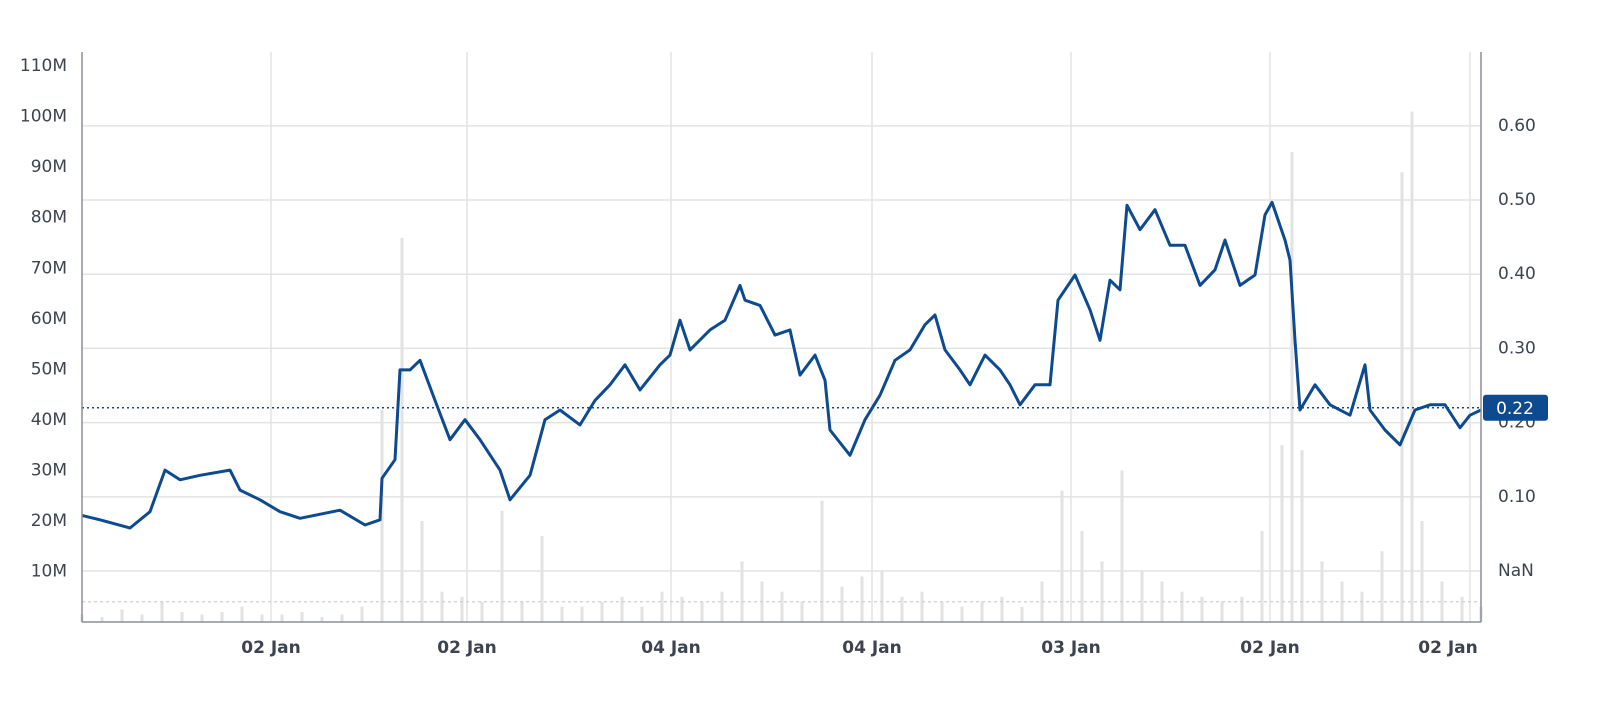  I want to click on y2-tick-label: NaN, so click(1516, 571).